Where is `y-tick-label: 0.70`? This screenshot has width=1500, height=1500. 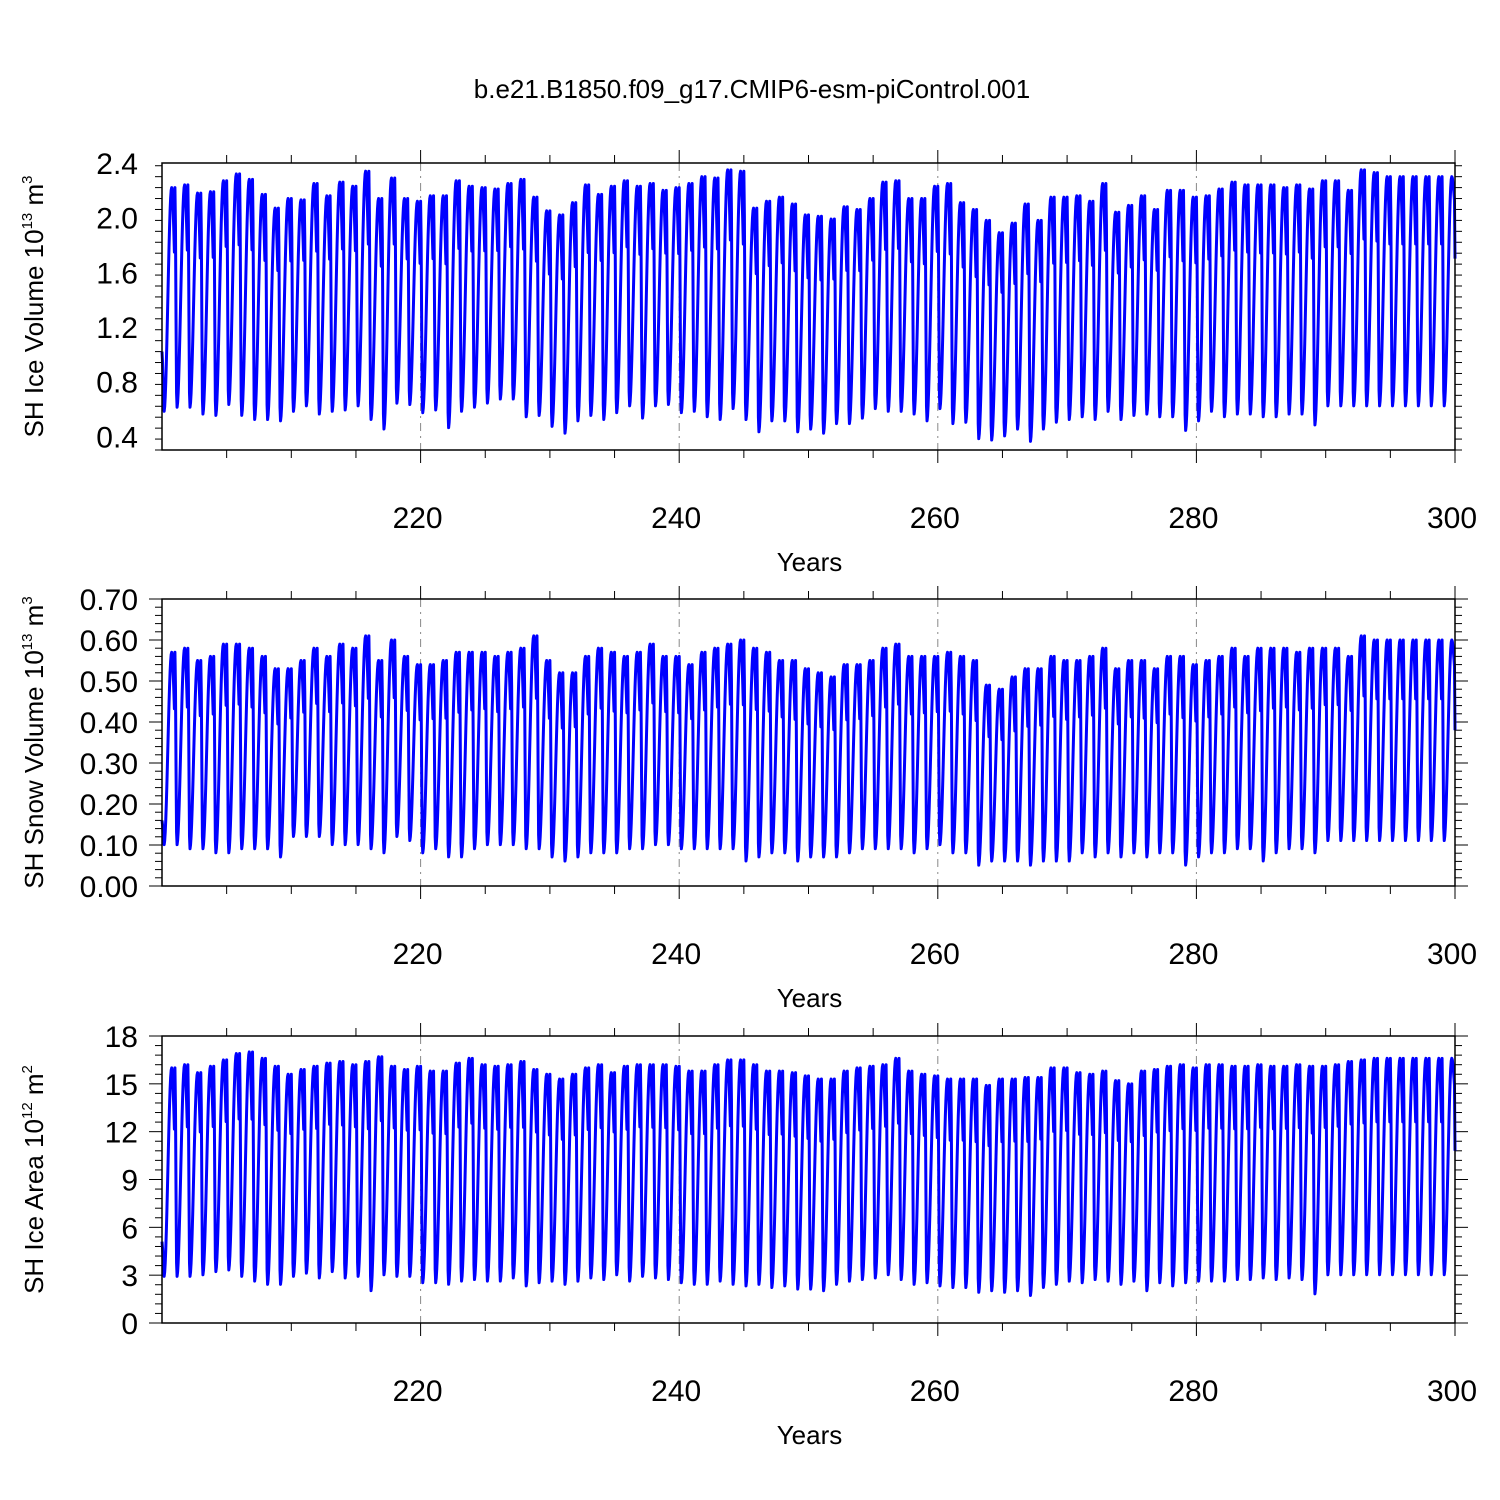 y-tick-label: 0.70 is located at coordinates (109, 600).